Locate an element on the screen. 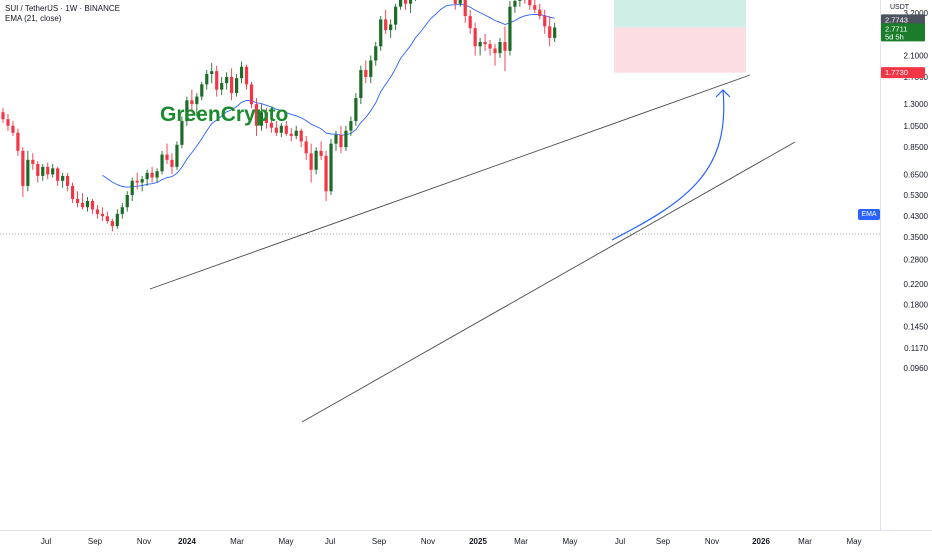 The width and height of the screenshot is (932, 555). target-zone is located at coordinates (680, 14).